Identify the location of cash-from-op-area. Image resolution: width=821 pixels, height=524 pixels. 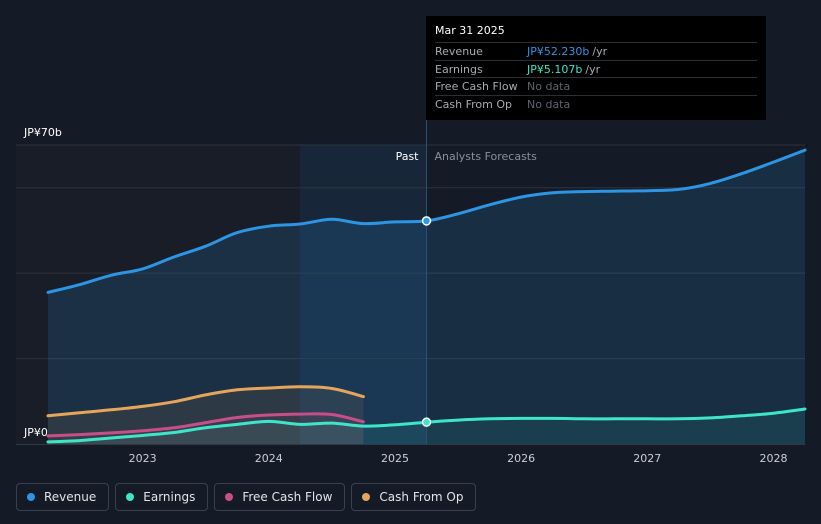
(206, 415).